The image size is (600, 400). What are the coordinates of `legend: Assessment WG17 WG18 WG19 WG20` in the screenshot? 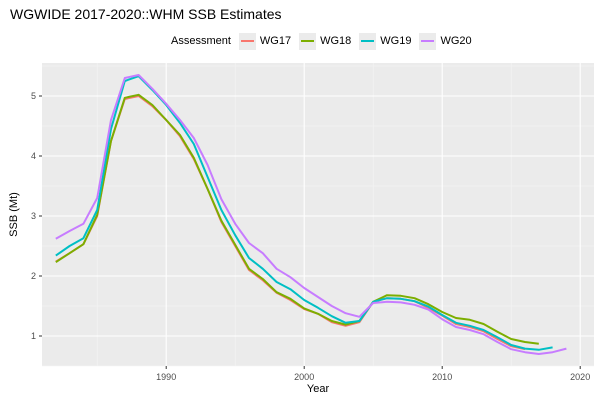 It's located at (325, 41).